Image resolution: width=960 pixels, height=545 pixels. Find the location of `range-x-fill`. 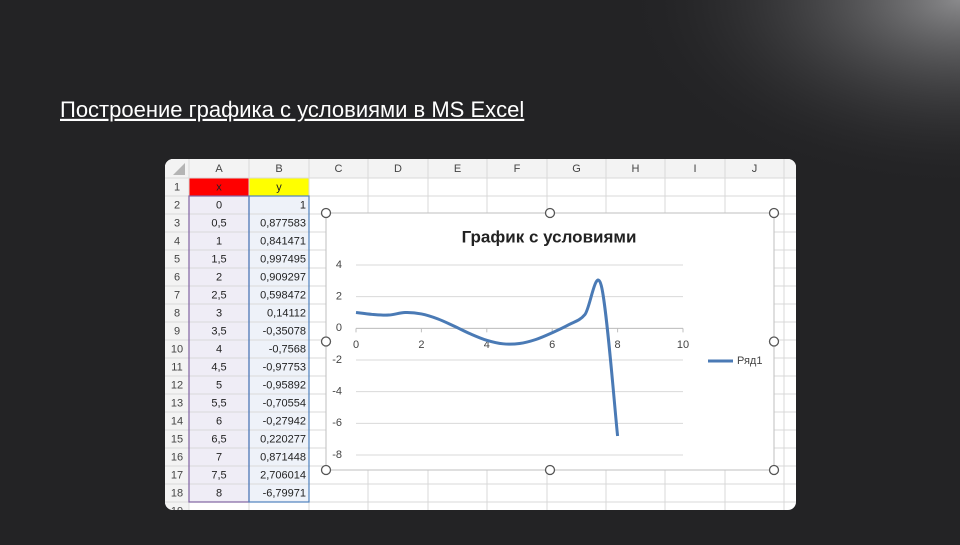

range-x-fill is located at coordinates (219, 349).